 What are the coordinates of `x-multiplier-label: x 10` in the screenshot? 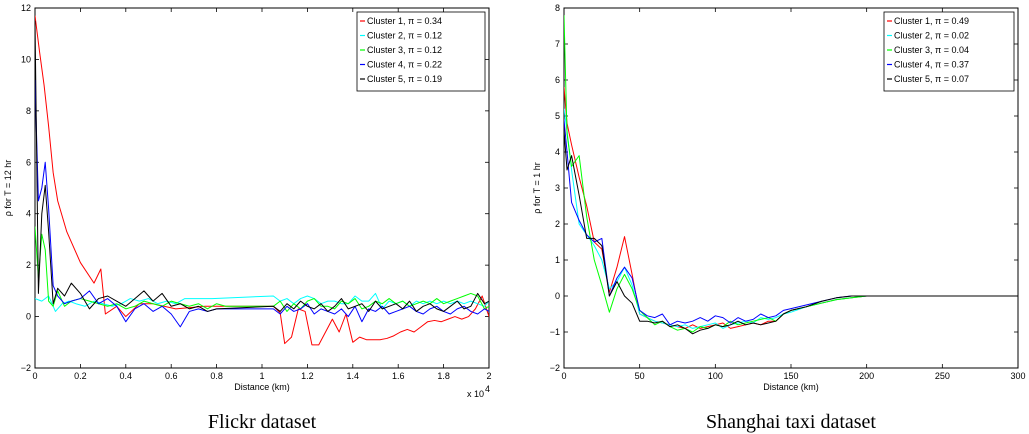 It's located at (475, 394).